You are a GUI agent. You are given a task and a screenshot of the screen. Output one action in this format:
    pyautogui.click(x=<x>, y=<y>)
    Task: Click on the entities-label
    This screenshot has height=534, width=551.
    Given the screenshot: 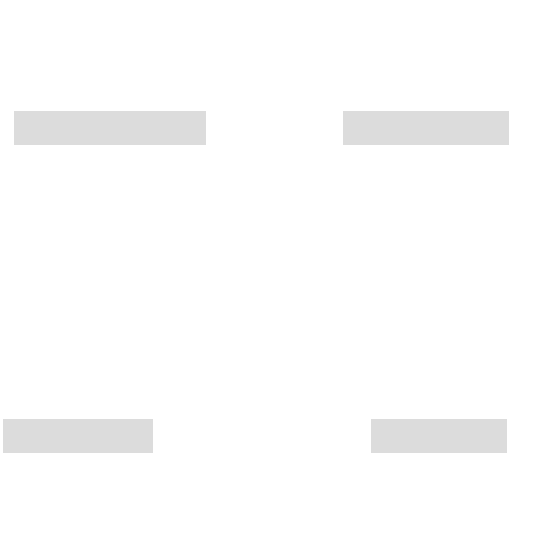 What is the action you would take?
    pyautogui.click(x=439, y=436)
    